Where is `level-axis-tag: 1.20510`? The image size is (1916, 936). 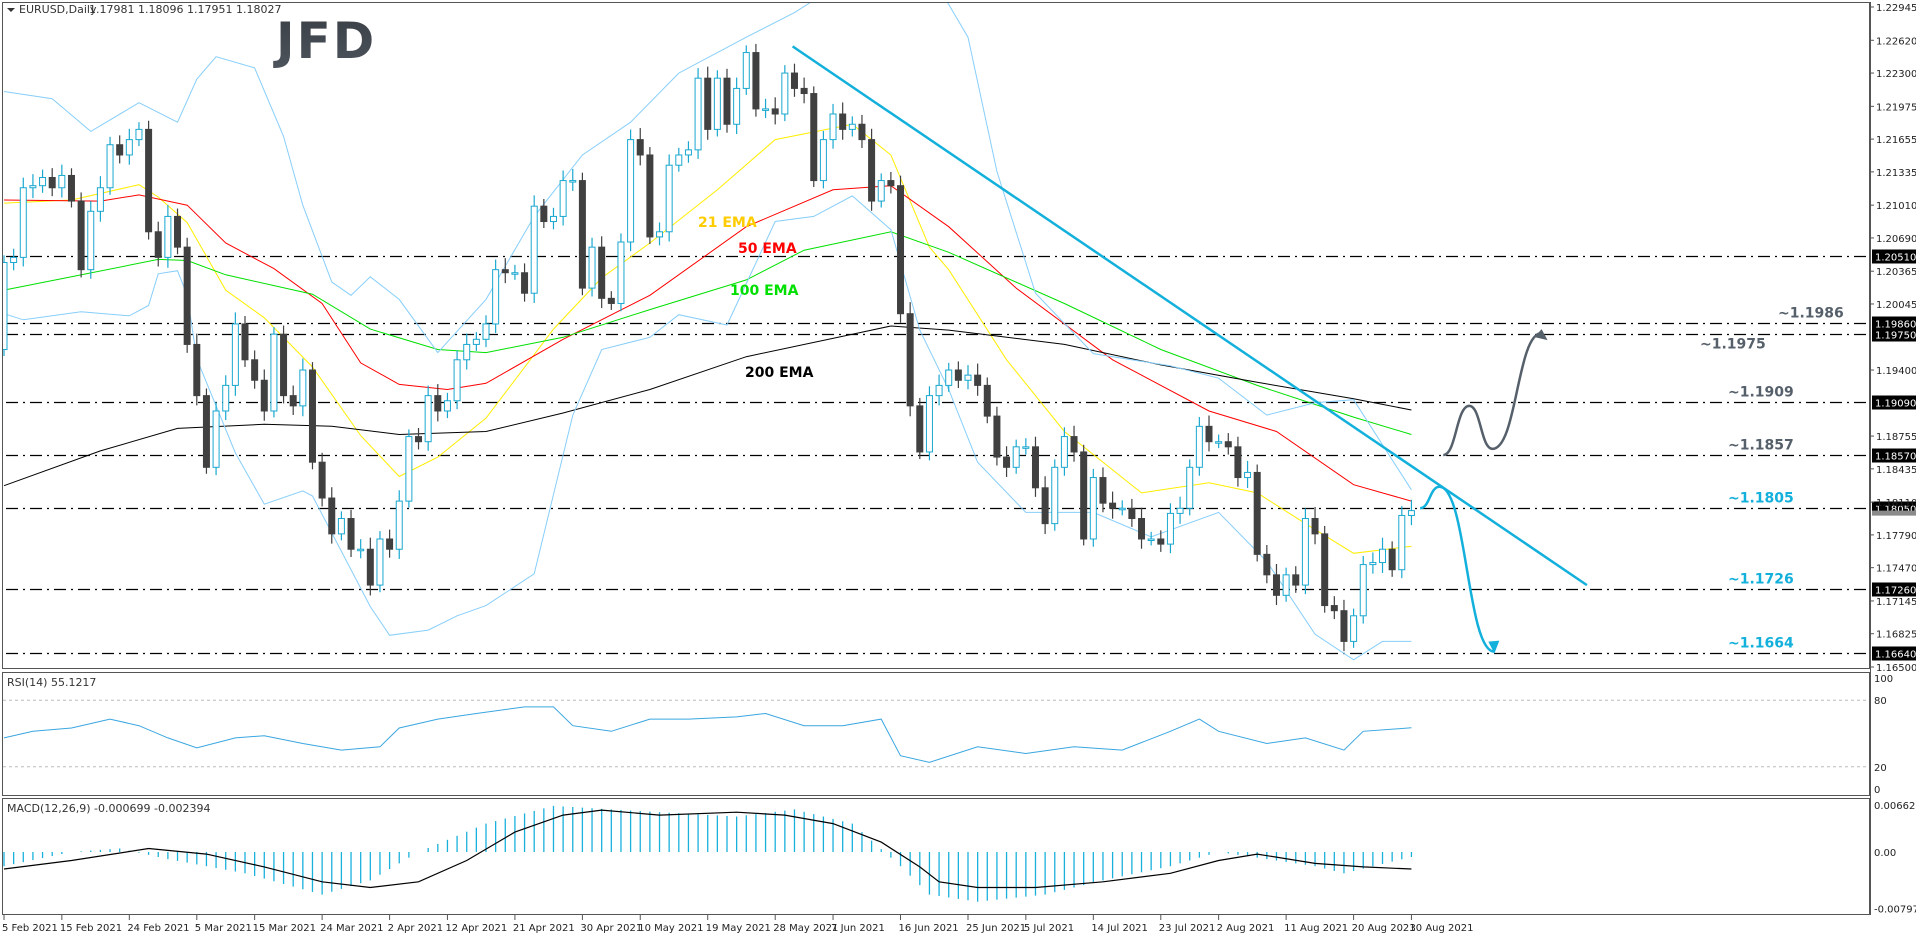 level-axis-tag: 1.20510 is located at coordinates (1894, 256).